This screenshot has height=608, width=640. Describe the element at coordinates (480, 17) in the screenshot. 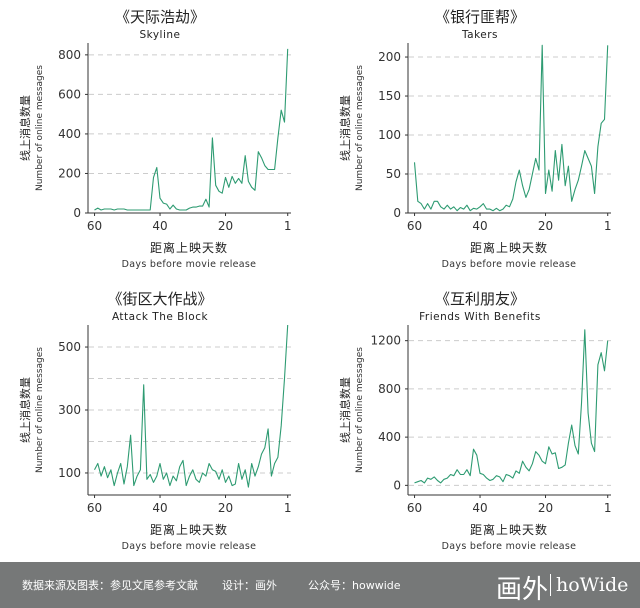

I see `chart-title: 《银行匪帮》` at that location.